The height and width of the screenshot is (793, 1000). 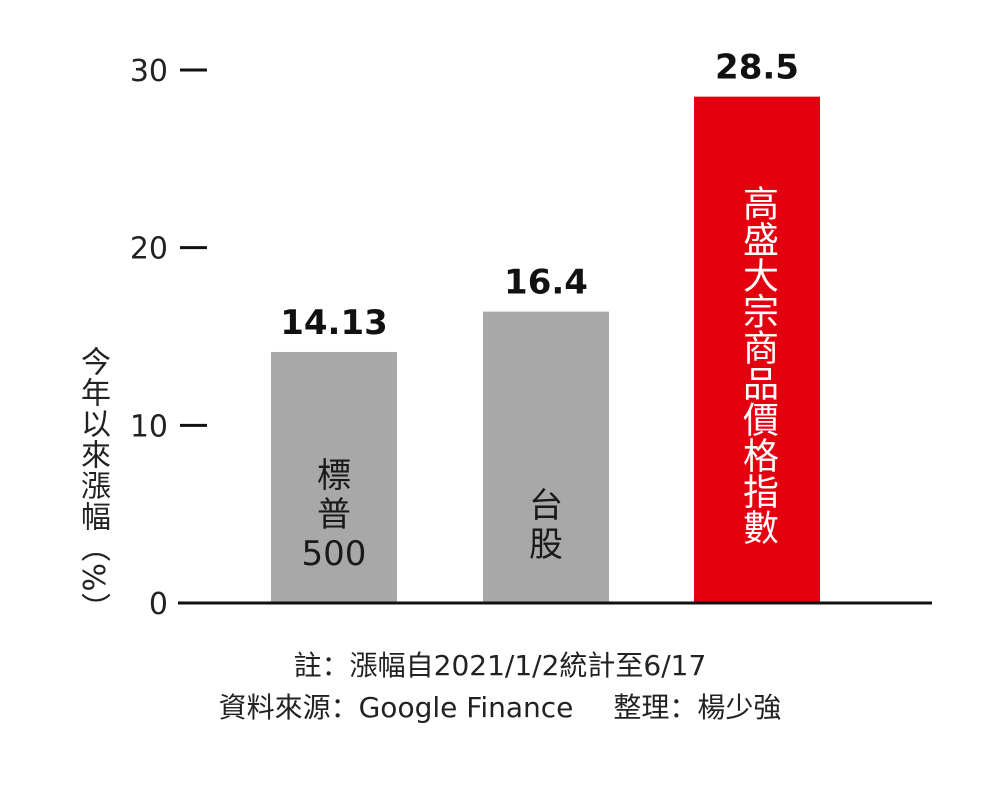 I want to click on y-tick-label: 0, so click(x=158, y=604).